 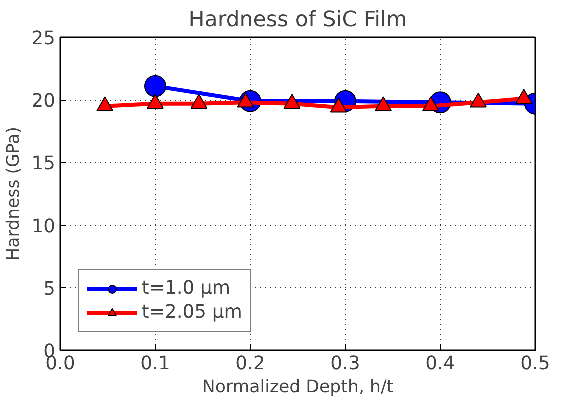 What do you see at coordinates (155, 364) in the screenshot?
I see `x-tick-label: 0.1` at bounding box center [155, 364].